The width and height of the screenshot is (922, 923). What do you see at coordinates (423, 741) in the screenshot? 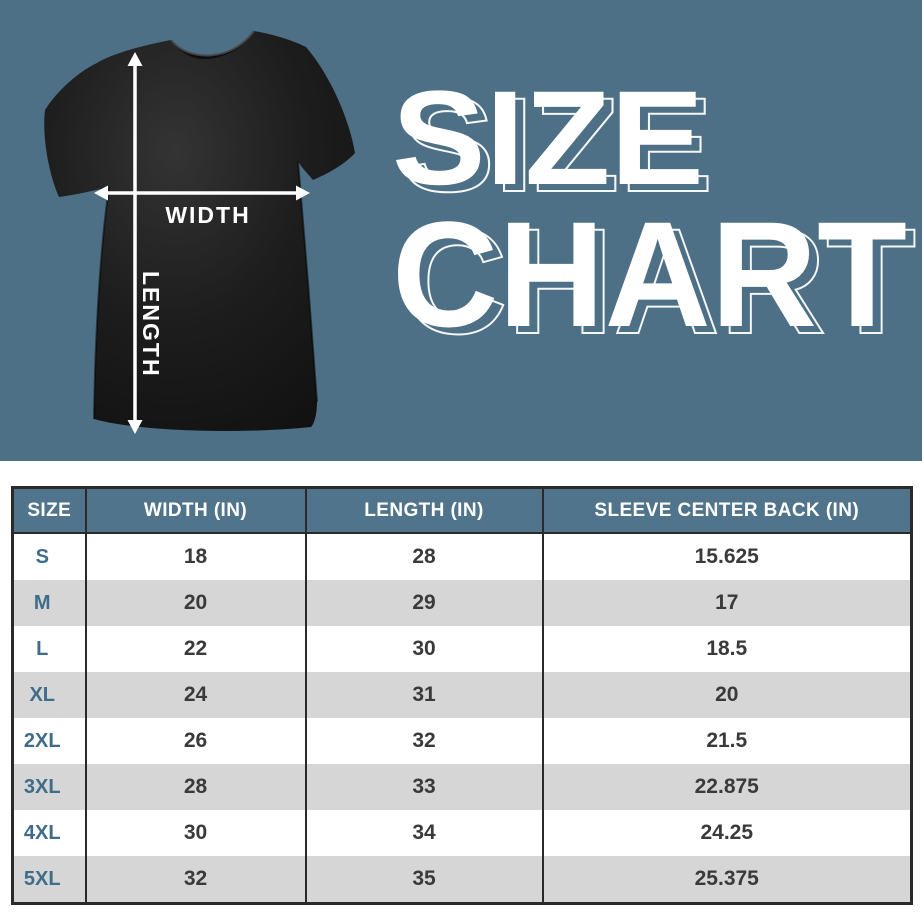
I see `length-cell: 32` at bounding box center [423, 741].